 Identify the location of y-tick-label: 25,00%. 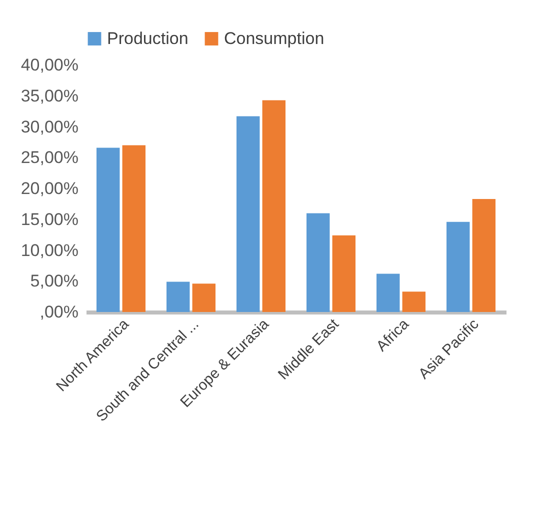
(49, 158).